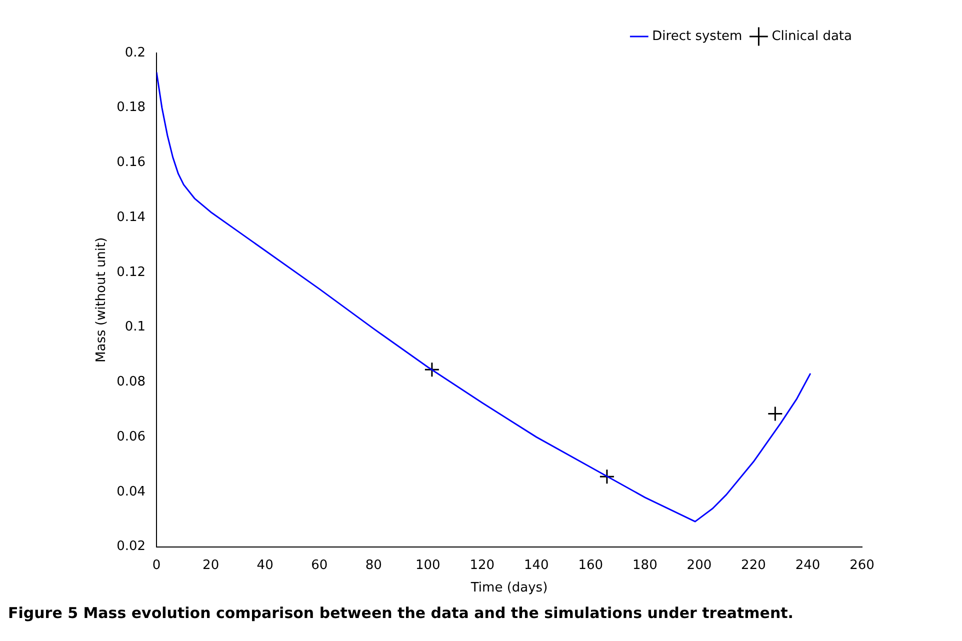 This screenshot has width=962, height=641. I want to click on y-tick-label: 0.02, so click(131, 546).